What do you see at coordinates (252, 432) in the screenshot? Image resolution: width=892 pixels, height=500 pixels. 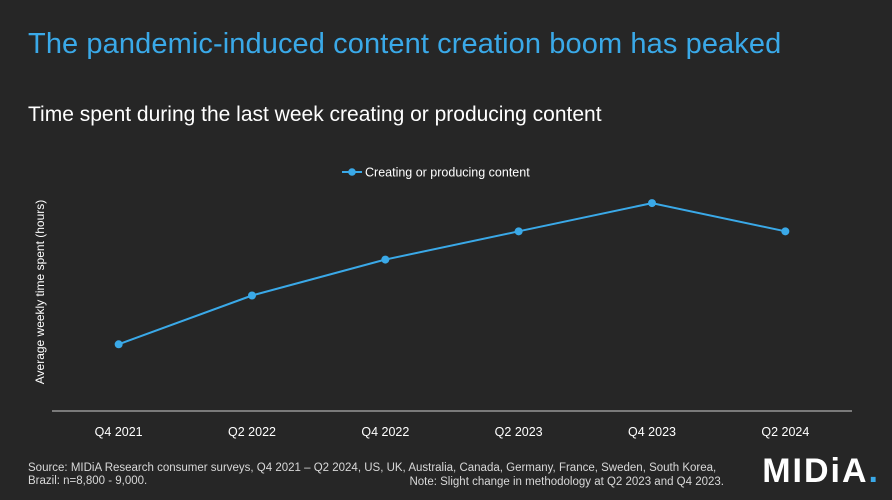 I see `x-tick-label: Q2 2022` at bounding box center [252, 432].